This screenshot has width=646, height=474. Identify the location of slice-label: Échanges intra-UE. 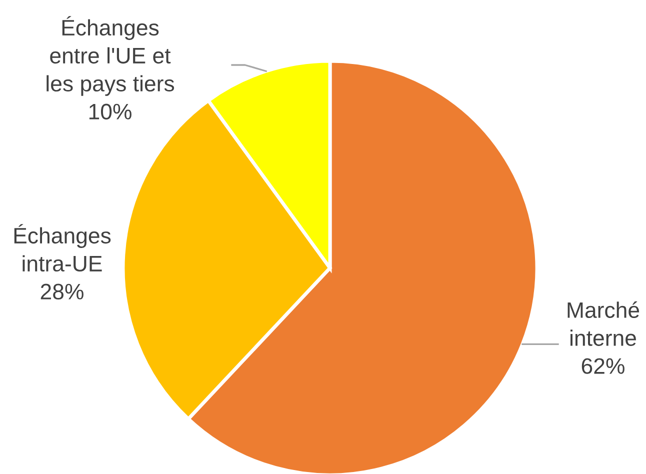
(62, 248).